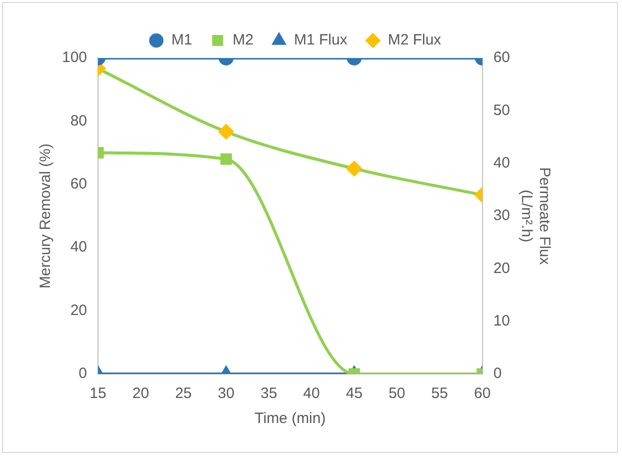 The image size is (622, 457). Describe the element at coordinates (497, 373) in the screenshot. I see `y2-tick-label: 0` at that location.